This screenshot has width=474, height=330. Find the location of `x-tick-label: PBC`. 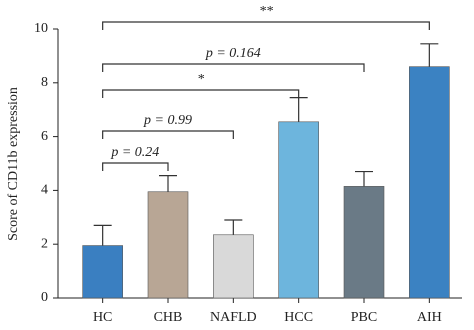

x-tick-label: PBC is located at coordinates (364, 317).